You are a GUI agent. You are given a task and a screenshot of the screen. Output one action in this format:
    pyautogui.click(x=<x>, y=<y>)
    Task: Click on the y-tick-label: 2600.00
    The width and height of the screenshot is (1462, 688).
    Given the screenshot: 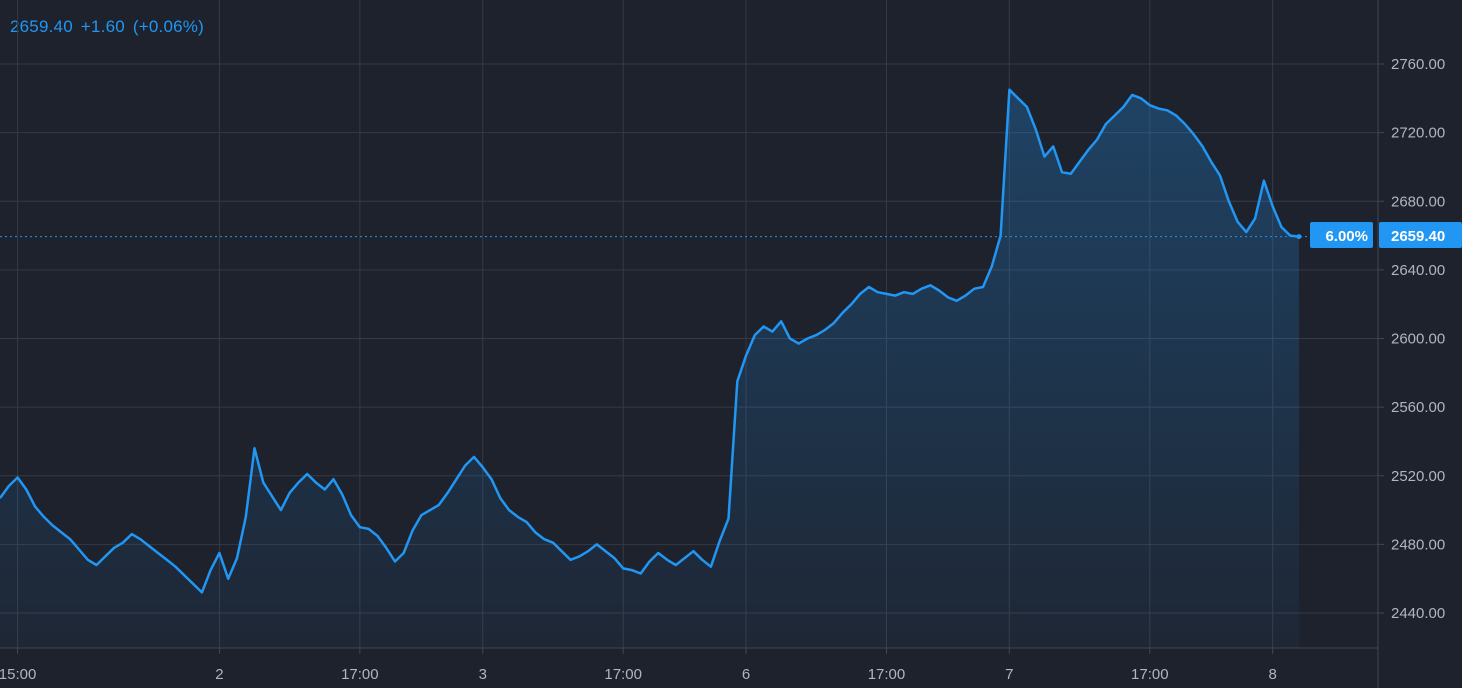 What is the action you would take?
    pyautogui.click(x=1418, y=339)
    